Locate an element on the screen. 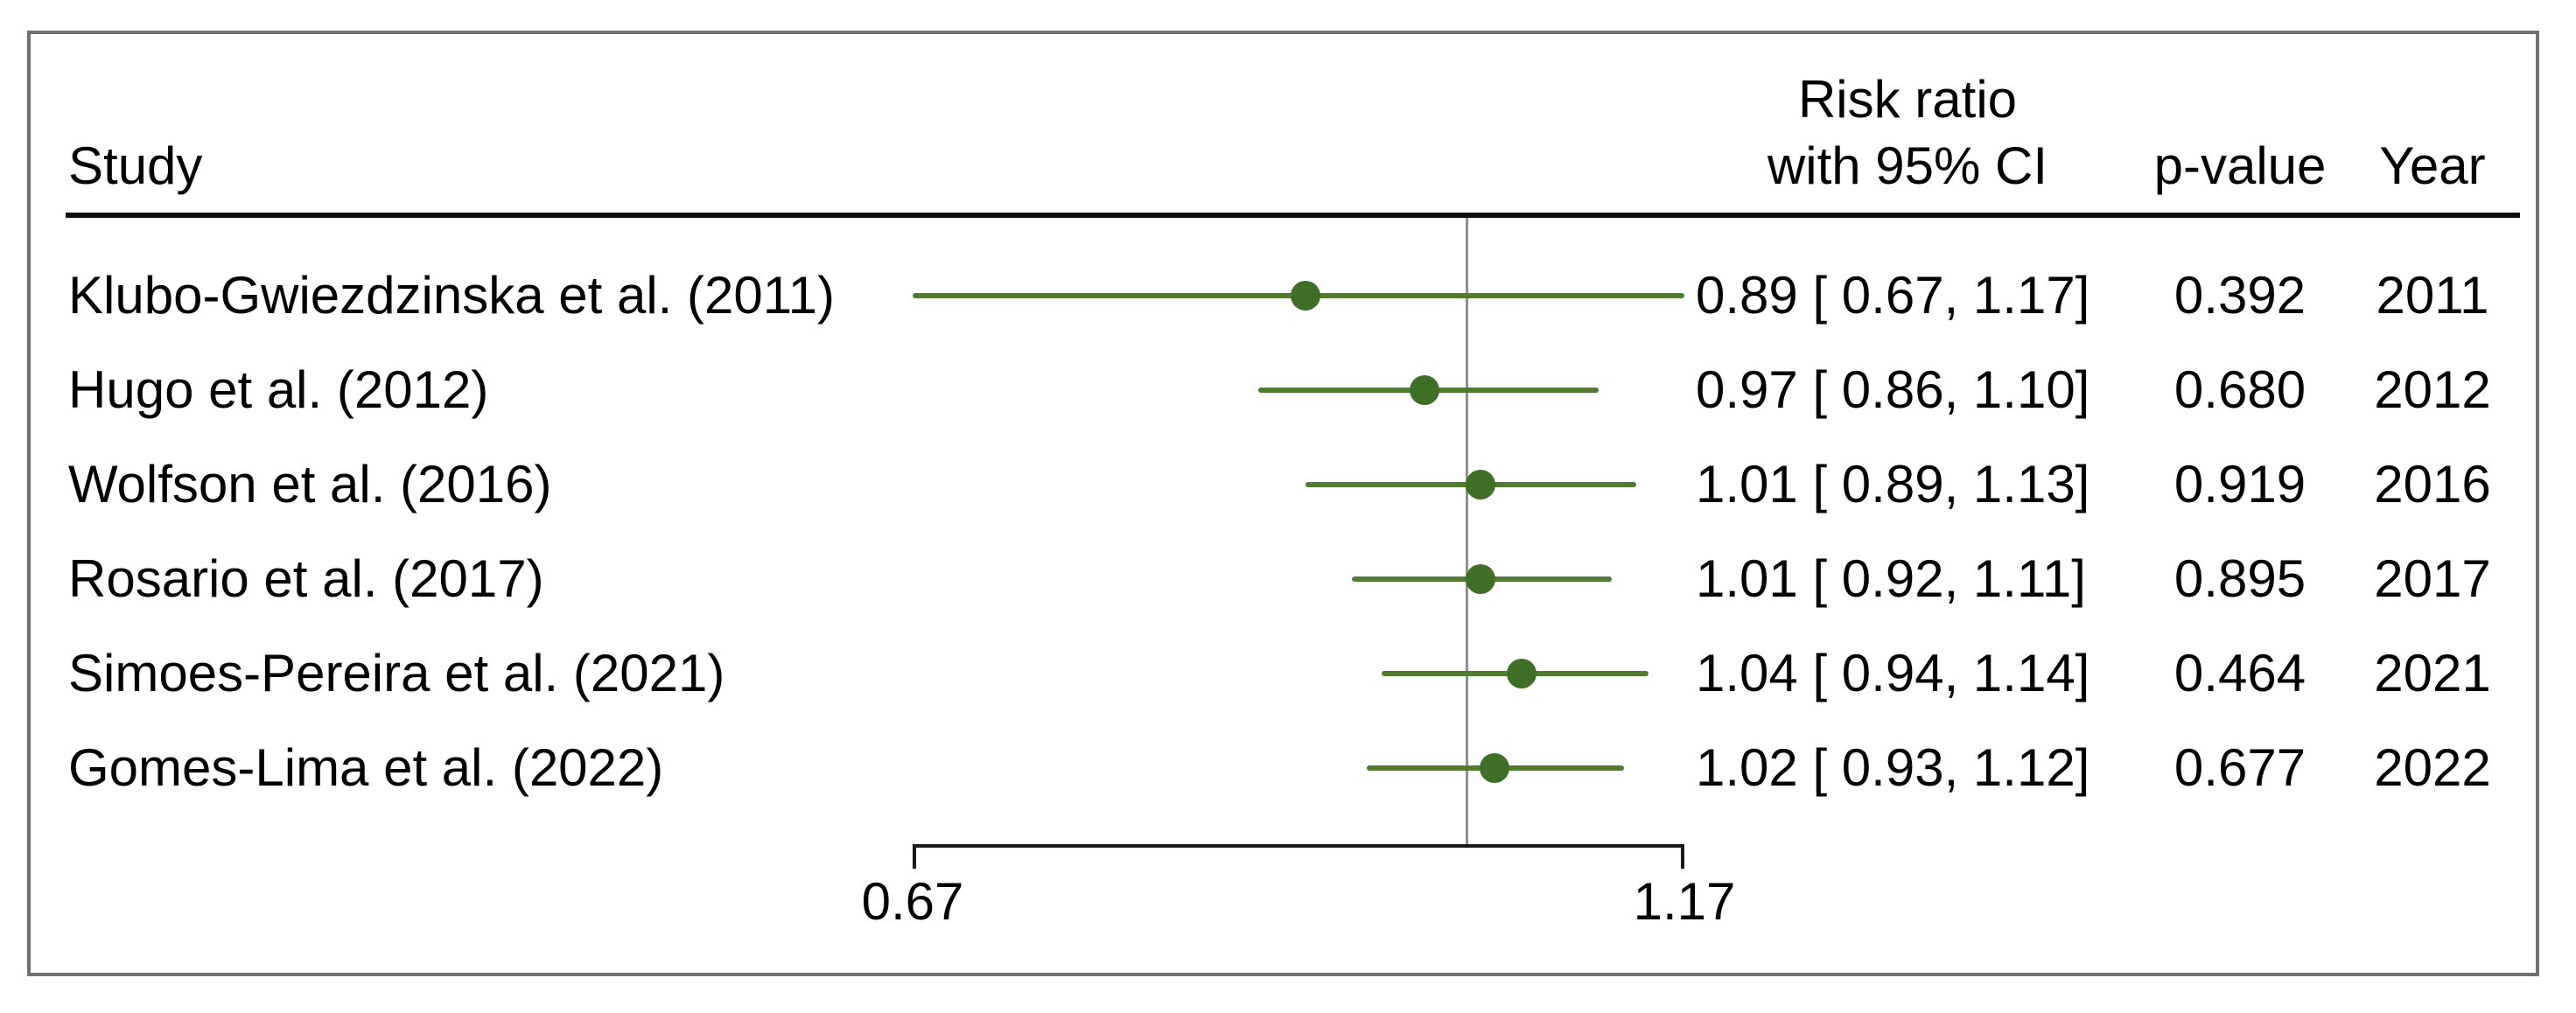 The height and width of the screenshot is (1013, 2576). header-rule is located at coordinates (1293, 215).